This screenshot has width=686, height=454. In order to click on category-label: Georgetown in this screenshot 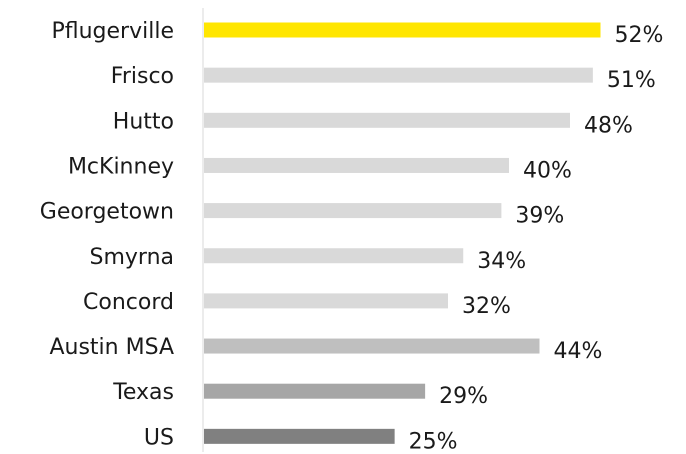, I will do `click(107, 212)`.